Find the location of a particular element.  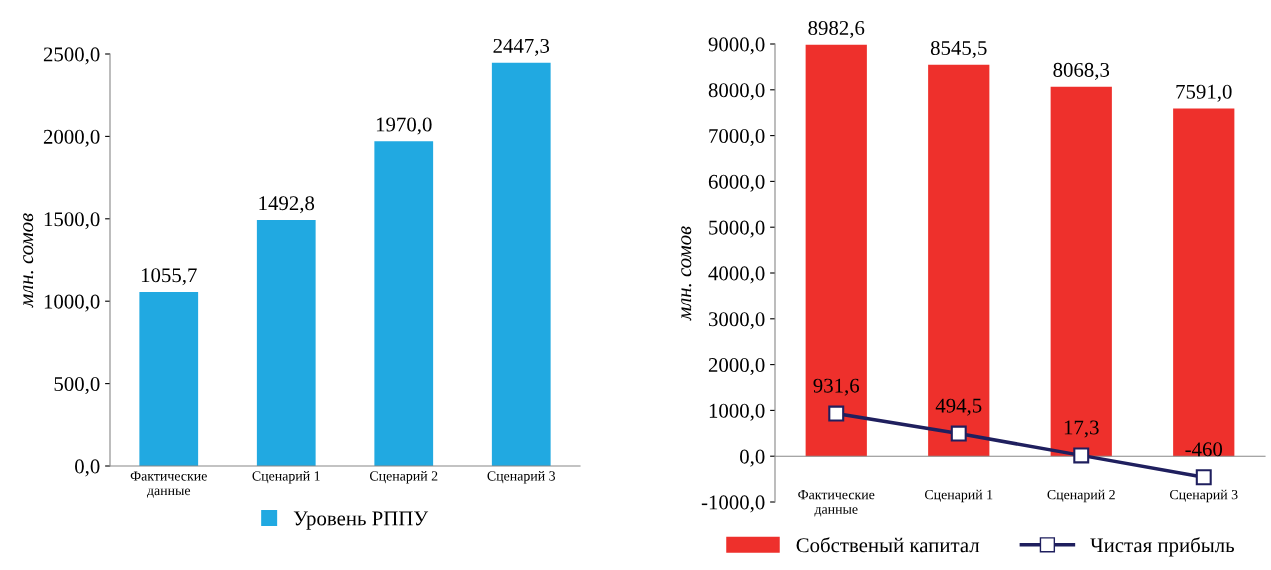

data-label: 1970,0 is located at coordinates (404, 126).